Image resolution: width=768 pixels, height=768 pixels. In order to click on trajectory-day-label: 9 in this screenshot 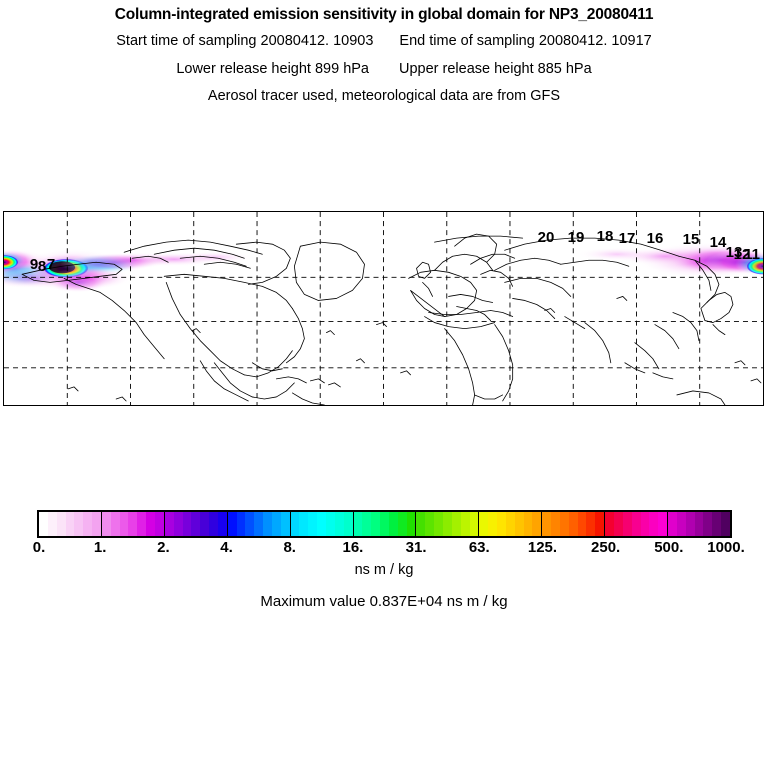, I will do `click(34, 264)`.